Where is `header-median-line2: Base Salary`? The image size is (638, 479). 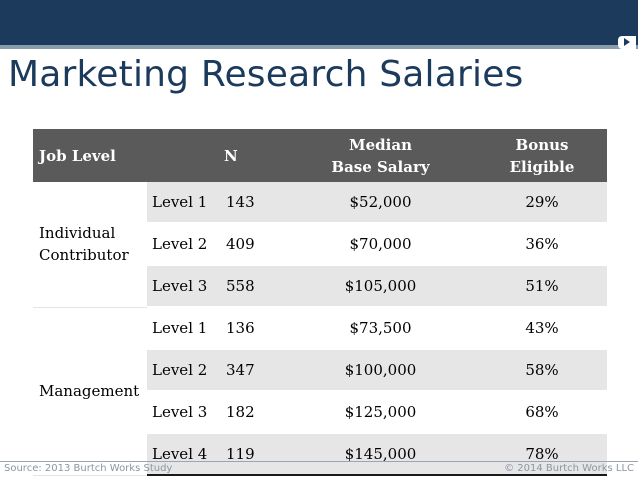 header-median-line2: Base Salary is located at coordinates (380, 166).